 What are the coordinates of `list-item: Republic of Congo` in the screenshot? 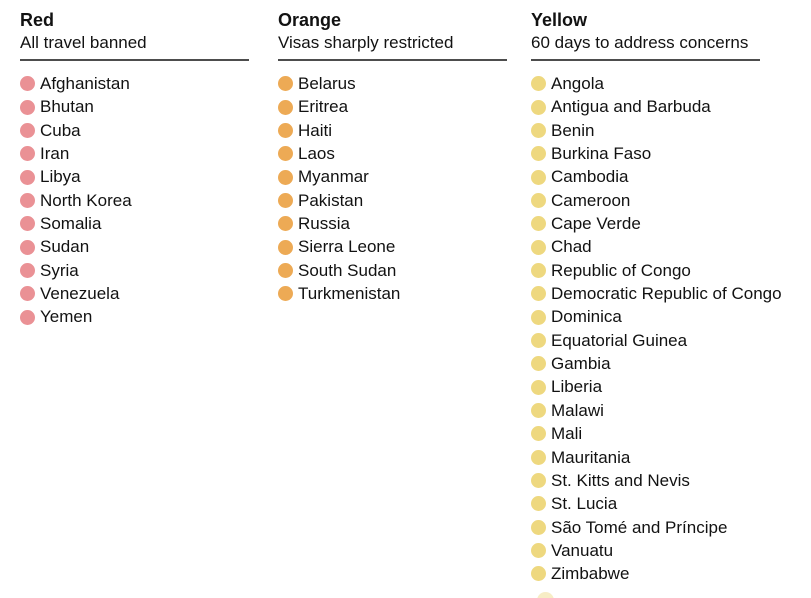 It's located at (662, 270).